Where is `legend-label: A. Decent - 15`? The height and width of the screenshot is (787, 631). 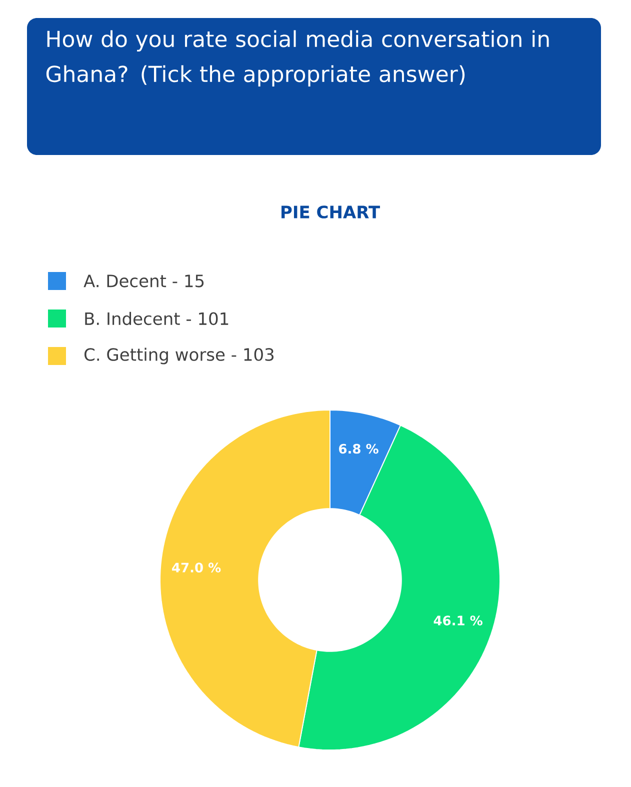
legend-label: A. Decent - 15 is located at coordinates (144, 281).